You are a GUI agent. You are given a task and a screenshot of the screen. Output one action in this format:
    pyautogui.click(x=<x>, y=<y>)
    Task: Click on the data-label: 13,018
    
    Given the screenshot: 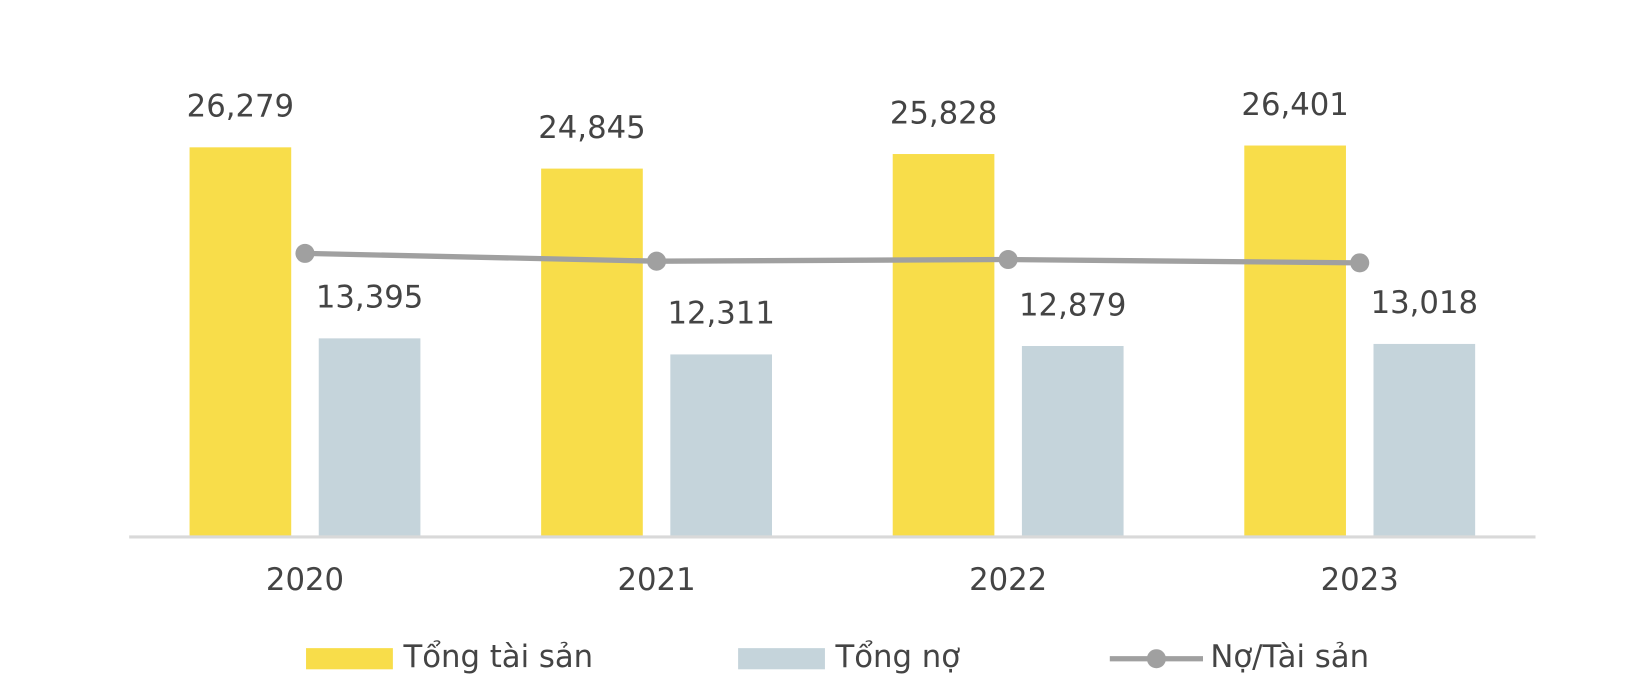 What is the action you would take?
    pyautogui.click(x=1424, y=303)
    